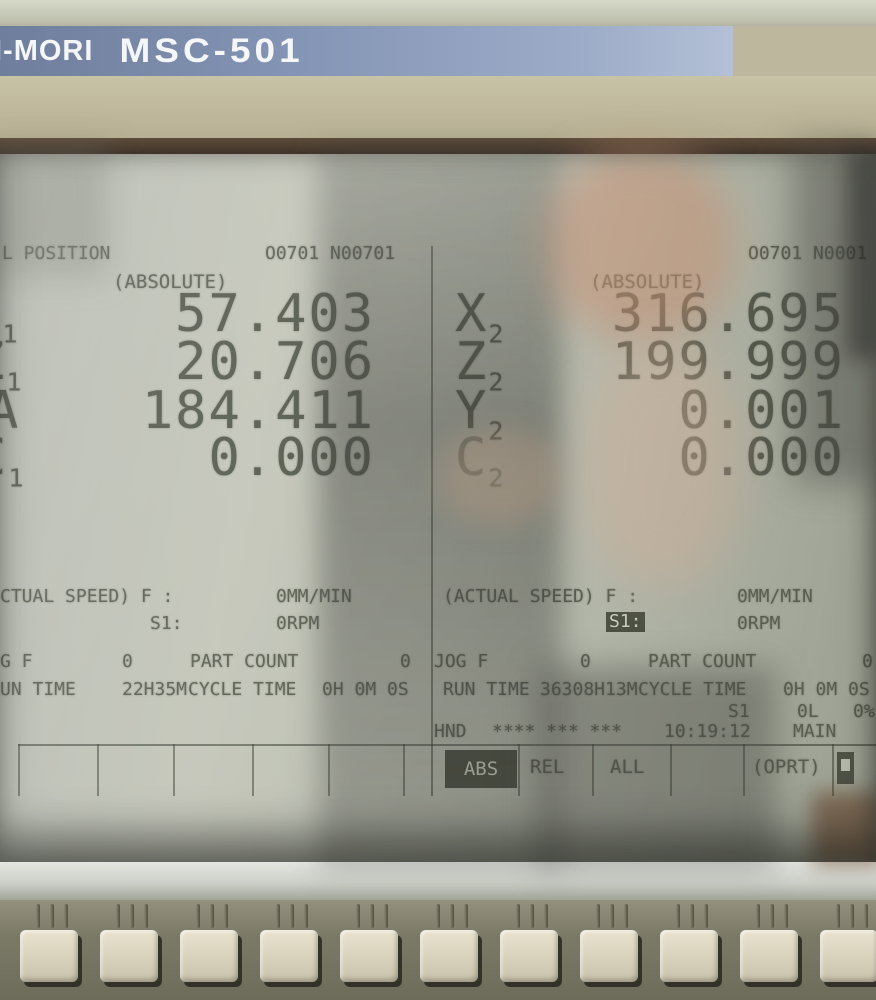 Image resolution: width=876 pixels, height=1000 pixels. What do you see at coordinates (438, 13) in the screenshot?
I see `monitor-casing-top` at bounding box center [438, 13].